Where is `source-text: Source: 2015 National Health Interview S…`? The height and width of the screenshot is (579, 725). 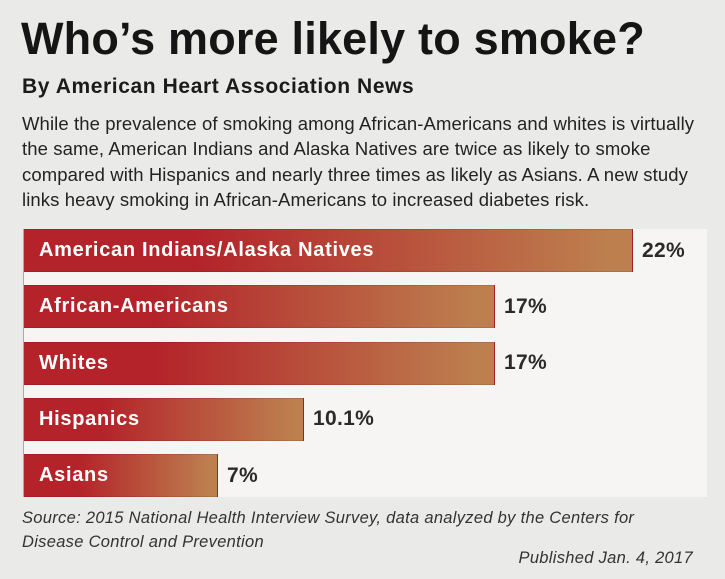 source-text: Source: 2015 National Health Interview S… is located at coordinates (328, 530).